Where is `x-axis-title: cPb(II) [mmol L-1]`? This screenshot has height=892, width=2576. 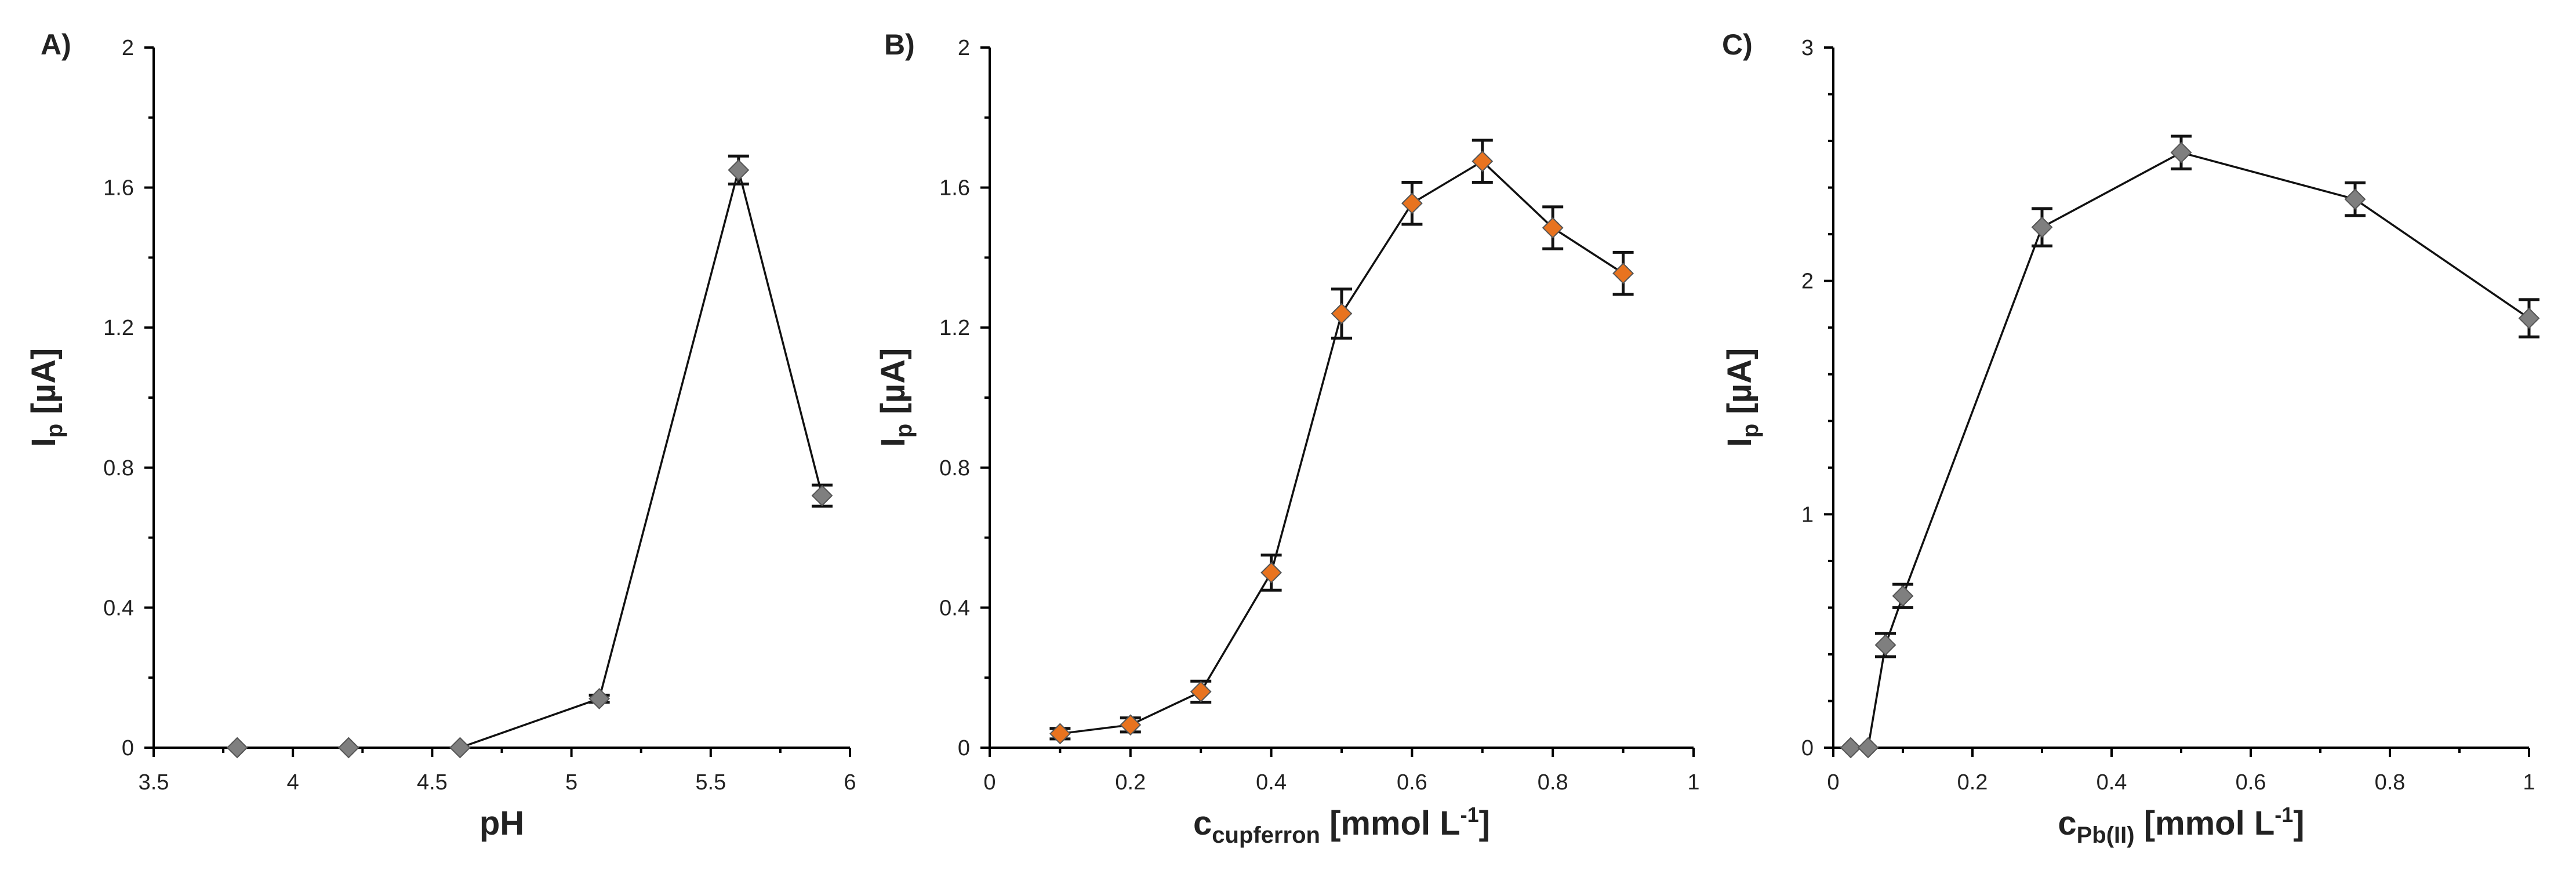 x-axis-title: cPb(II) [mmol L-1] is located at coordinates (2181, 825).